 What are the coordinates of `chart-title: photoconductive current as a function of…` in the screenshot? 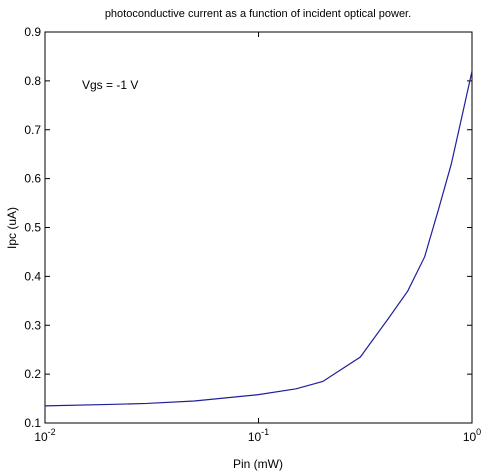 It's located at (258, 14).